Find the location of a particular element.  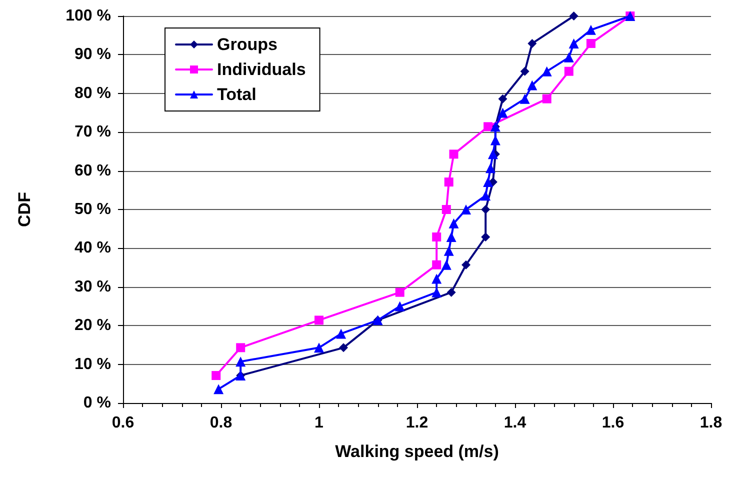

legend-label: Total is located at coordinates (236, 94).